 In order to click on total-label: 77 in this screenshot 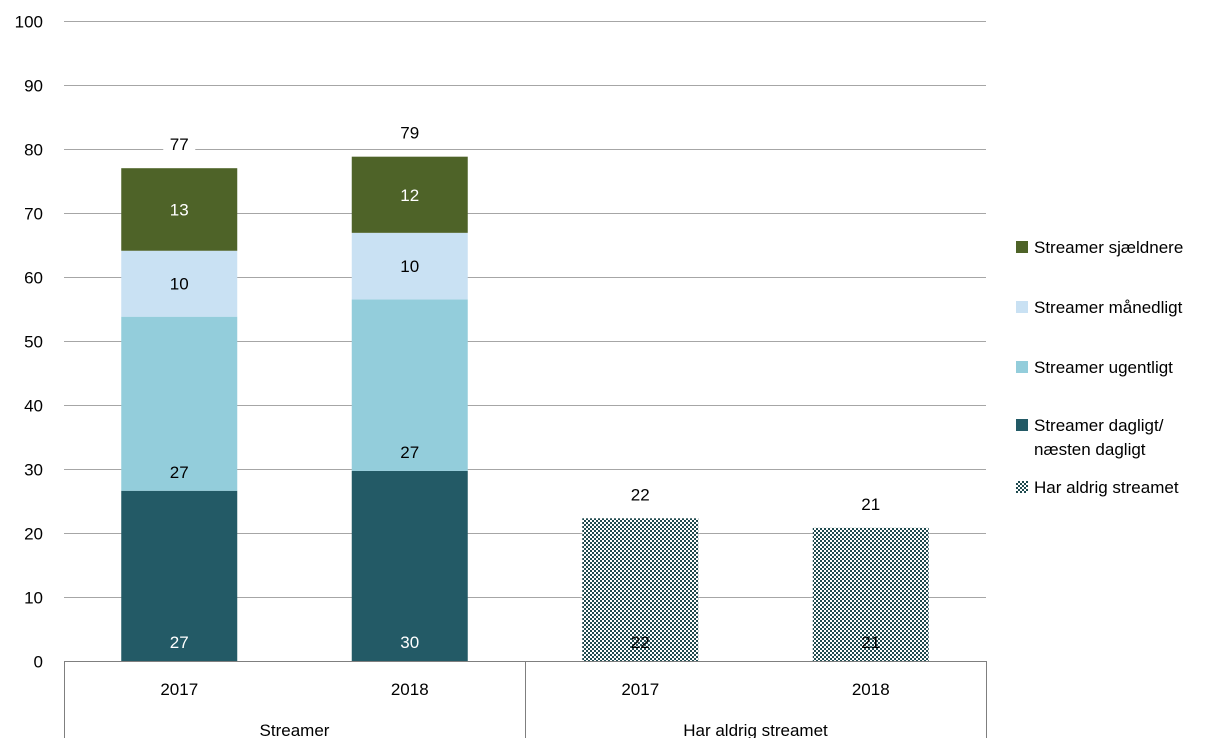, I will do `click(179, 144)`.